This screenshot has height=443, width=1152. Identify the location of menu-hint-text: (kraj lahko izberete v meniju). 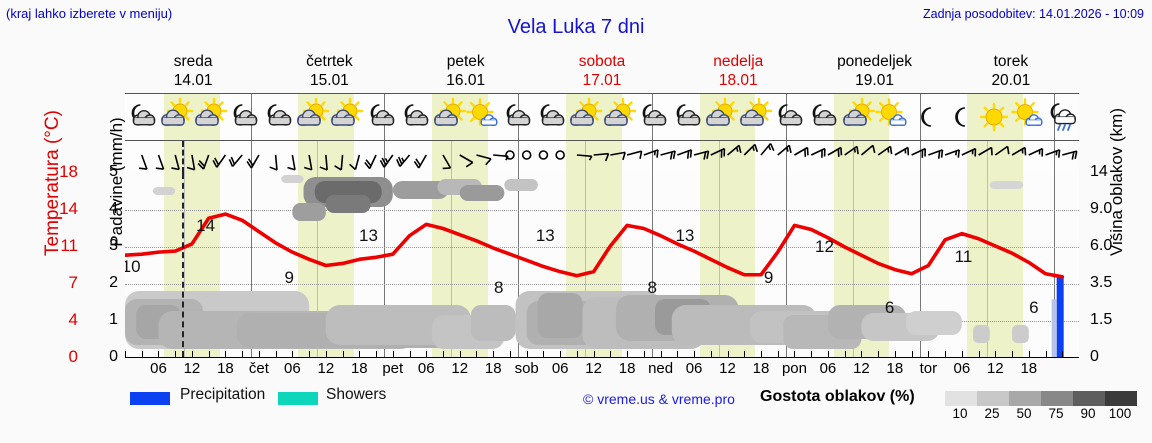
(89, 13).